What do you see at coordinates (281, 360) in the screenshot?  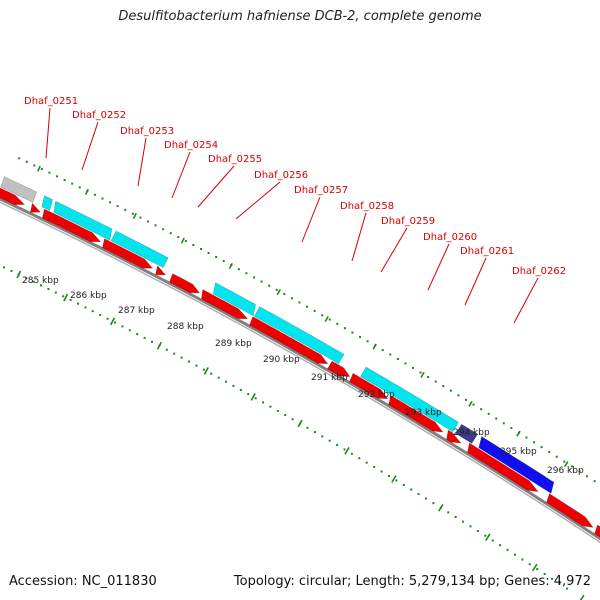 I see `tick-label: 290 kbp` at bounding box center [281, 360].